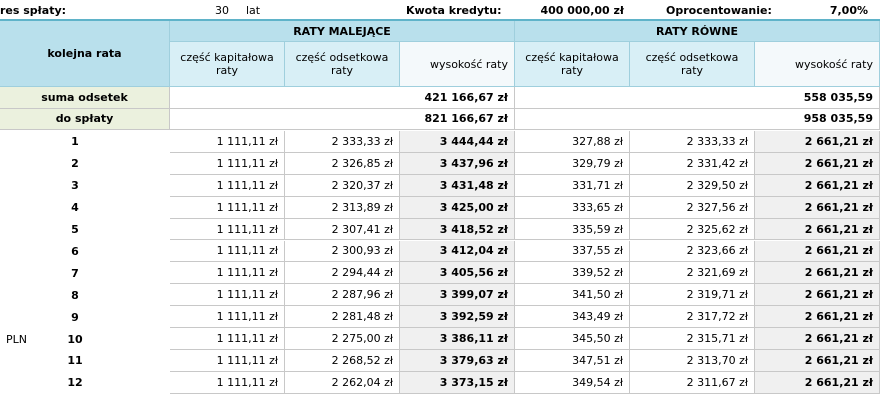 The height and width of the screenshot is (400, 880). What do you see at coordinates (457, 339) in the screenshot?
I see `installment-total: 3 386,11 zł` at bounding box center [457, 339].